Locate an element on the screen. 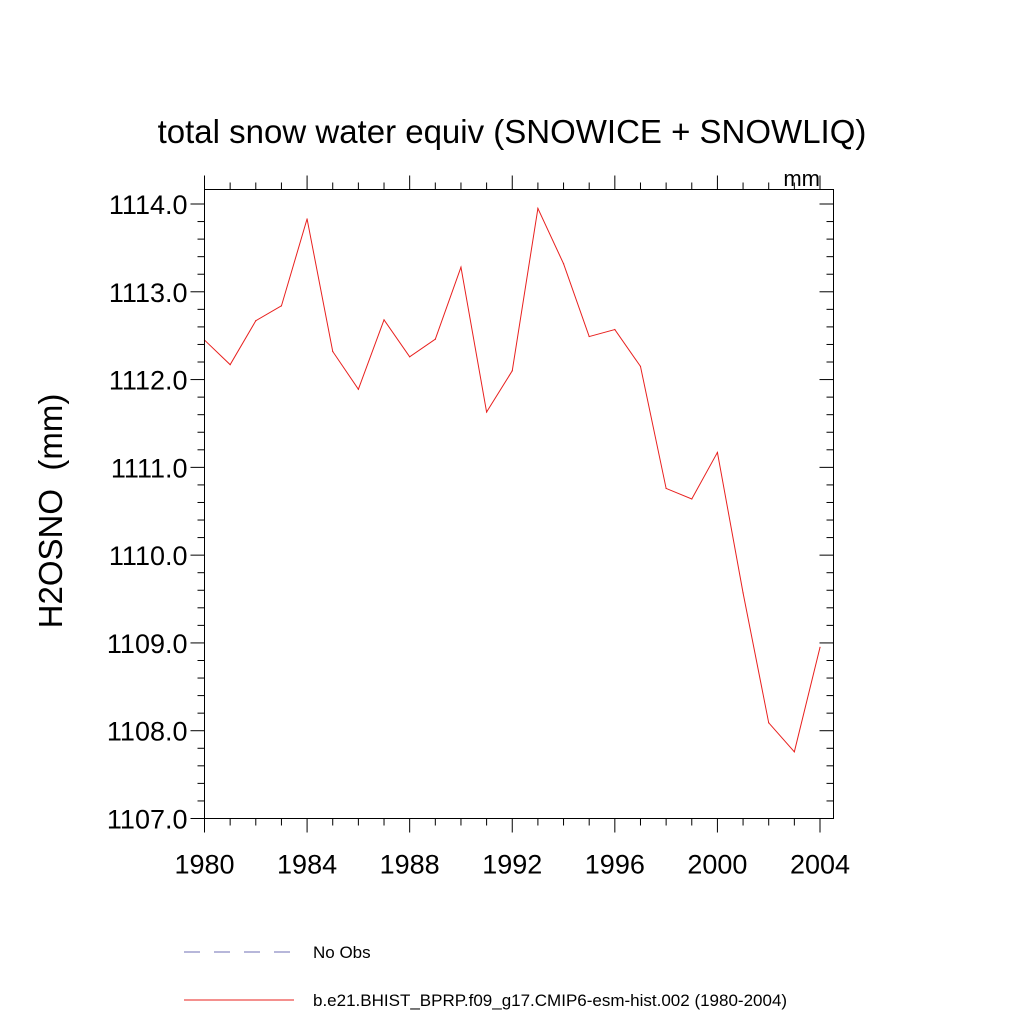 The image size is (1024, 1024). x-tick-label: 1992 is located at coordinates (512, 865).